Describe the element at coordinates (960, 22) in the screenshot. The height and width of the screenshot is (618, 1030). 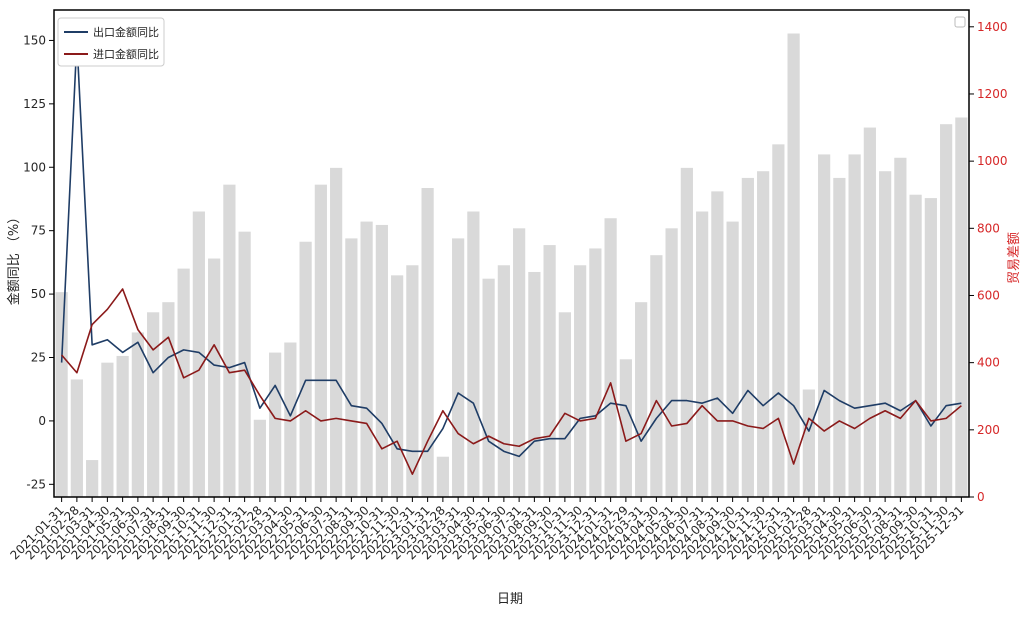
I see `secondary-legend-box` at that location.